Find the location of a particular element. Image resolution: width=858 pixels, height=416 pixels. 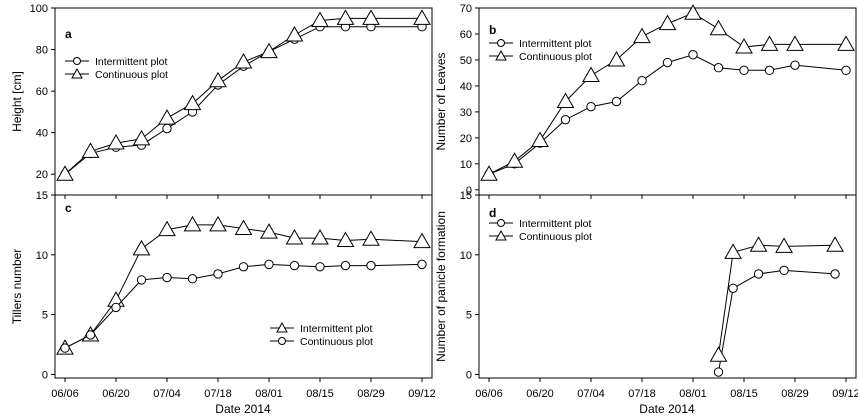

series-line-a-circle is located at coordinates (243, 100).